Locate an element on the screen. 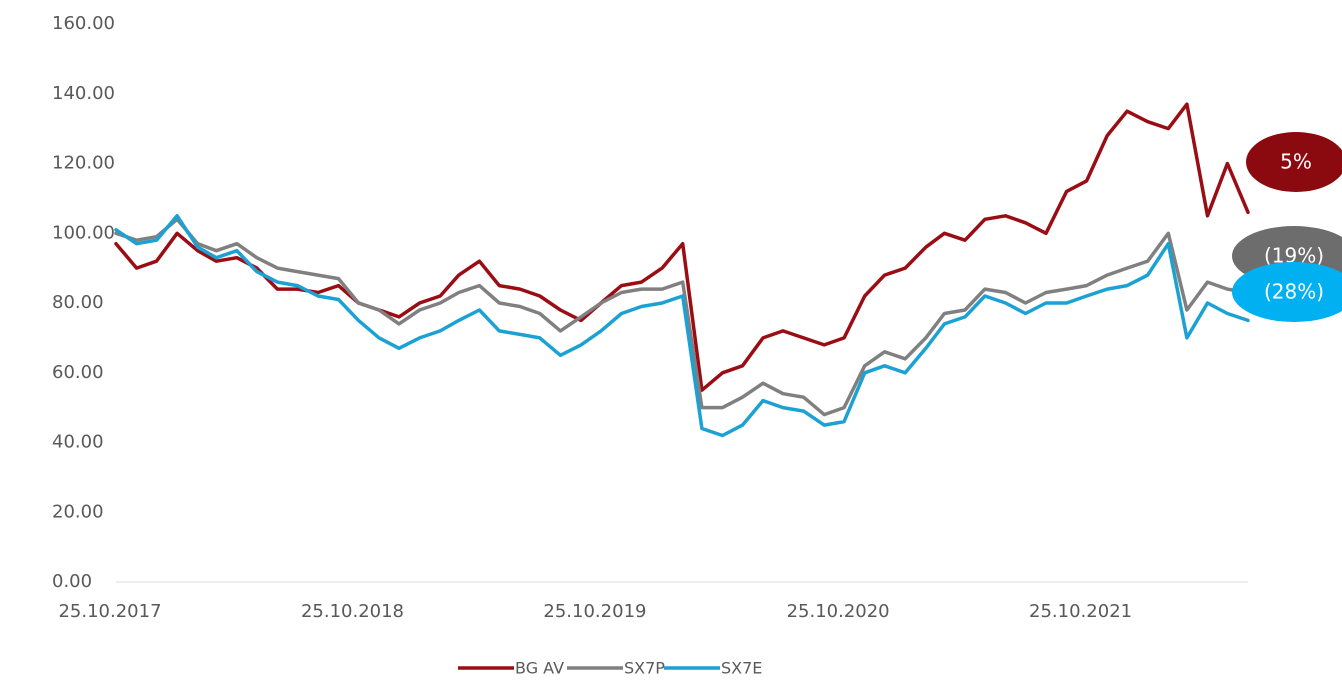 This screenshot has height=683, width=1342. x-tick-label: 25.10.2017 is located at coordinates (109, 611).